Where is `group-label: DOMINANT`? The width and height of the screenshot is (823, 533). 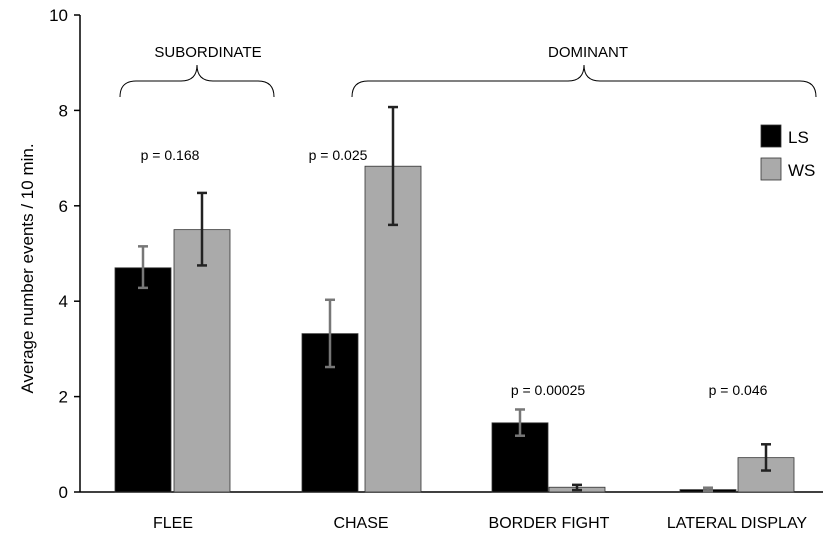 group-label: DOMINANT is located at coordinates (588, 52).